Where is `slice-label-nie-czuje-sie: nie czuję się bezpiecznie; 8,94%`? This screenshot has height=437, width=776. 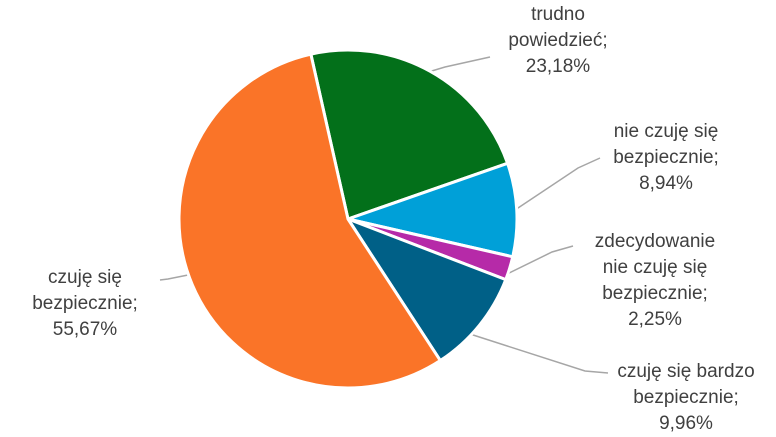 slice-label-nie-czuje-sie: nie czuję się bezpiecznie; 8,94% is located at coordinates (666, 157).